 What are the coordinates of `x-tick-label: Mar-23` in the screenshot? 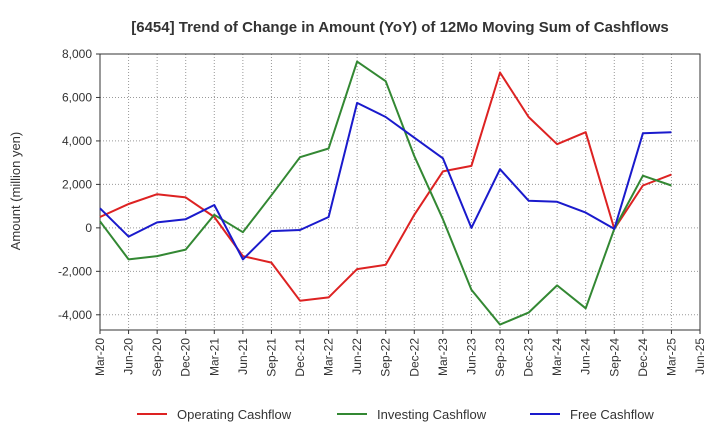 It's located at (443, 357).